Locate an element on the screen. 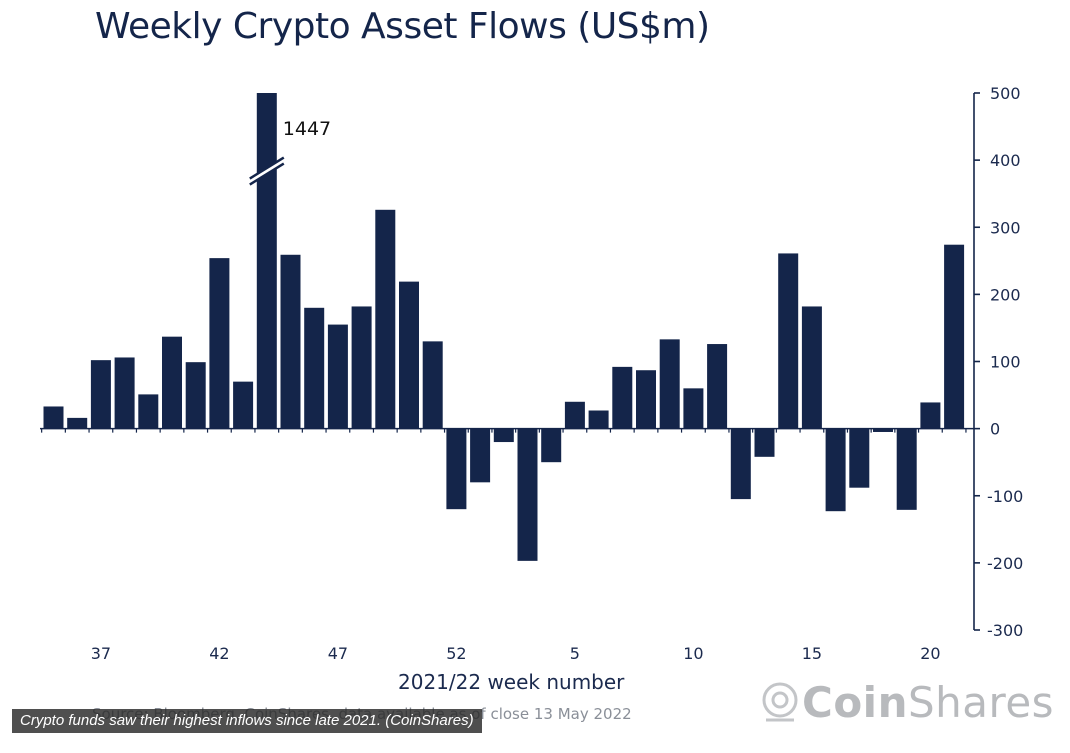 The height and width of the screenshot is (753, 1070). y-tick-label: -300 is located at coordinates (1005, 630).